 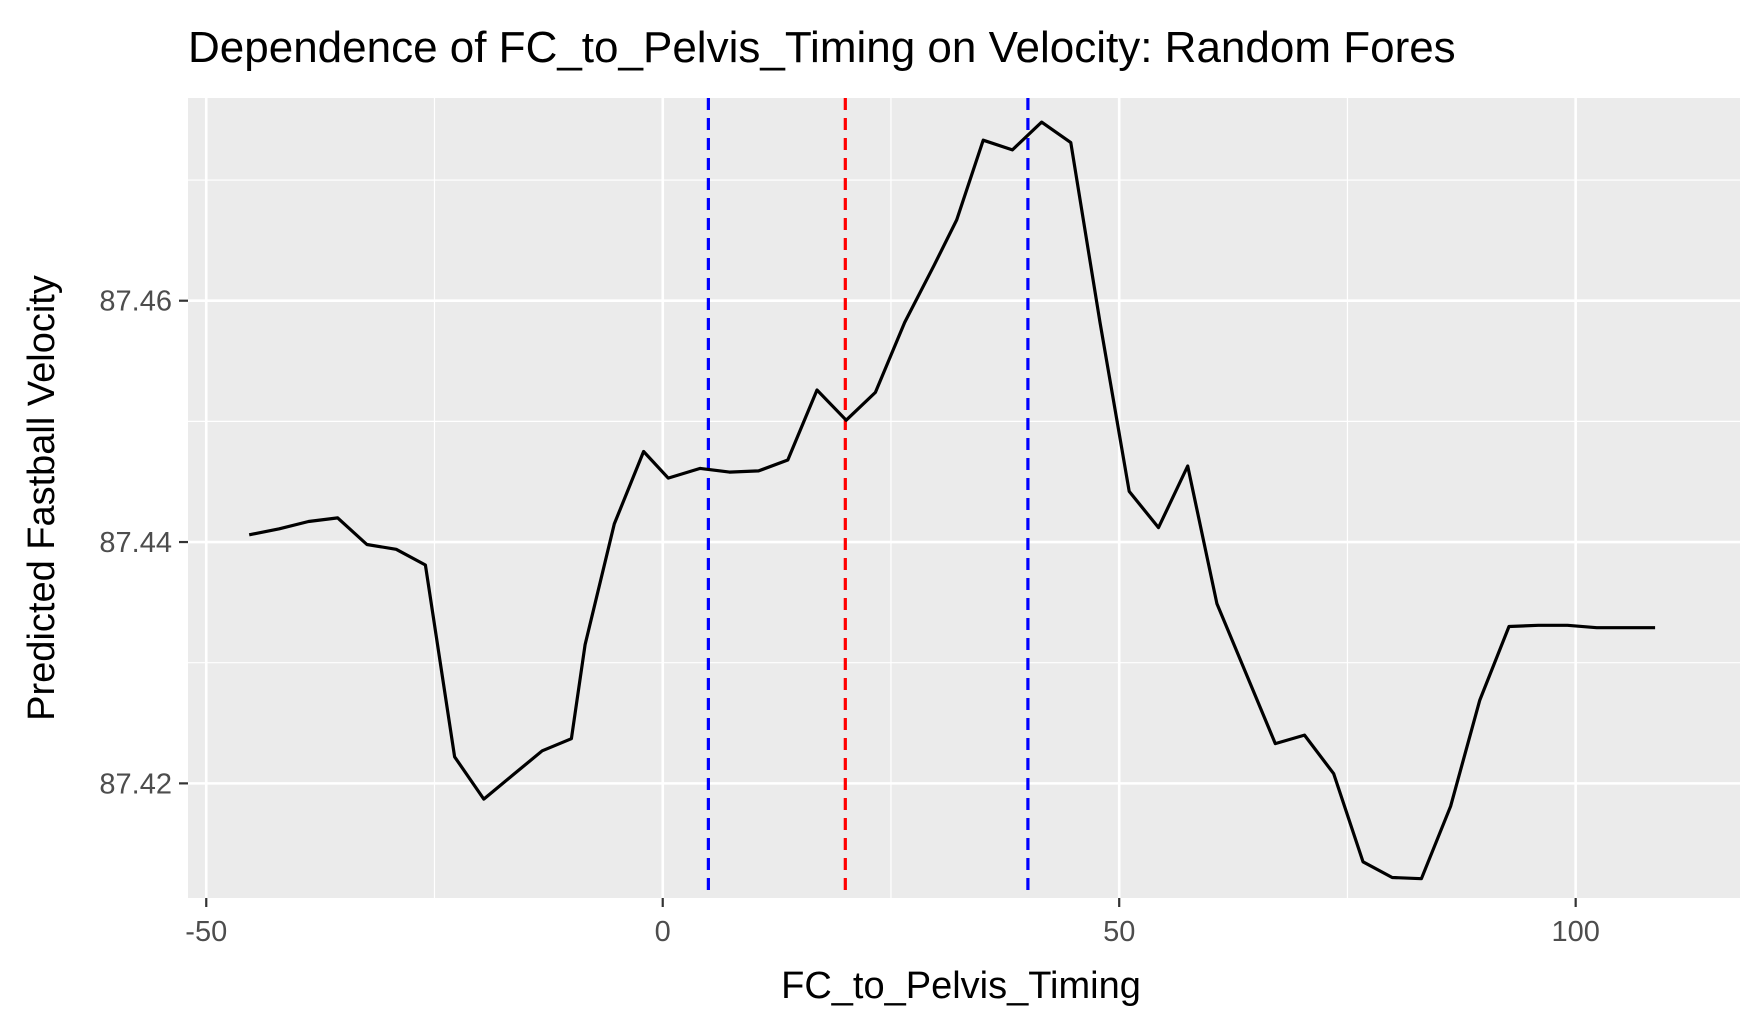 I want to click on x-axis-title: FC_to_Pelvis_Timing, so click(x=961, y=986).